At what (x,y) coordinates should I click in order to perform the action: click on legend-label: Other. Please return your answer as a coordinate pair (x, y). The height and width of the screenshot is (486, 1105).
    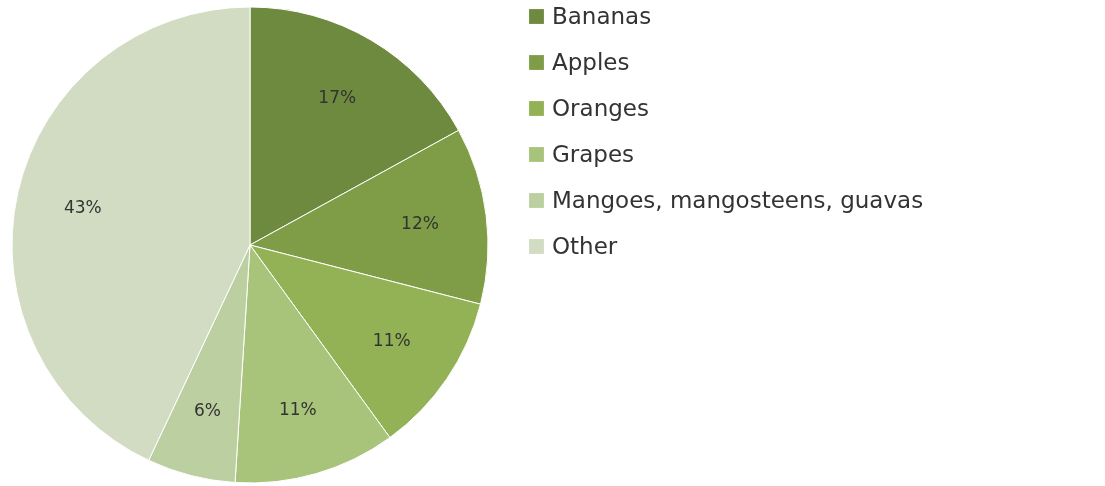
    Looking at the image, I should click on (585, 245).